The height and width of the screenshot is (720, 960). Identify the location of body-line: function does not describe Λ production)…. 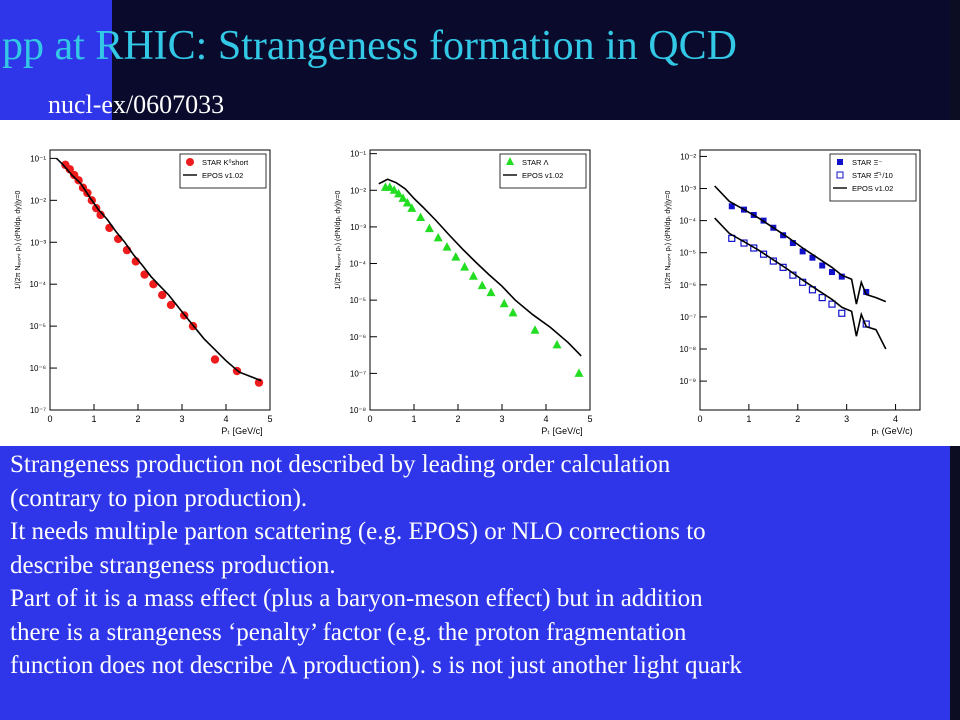
(376, 665).